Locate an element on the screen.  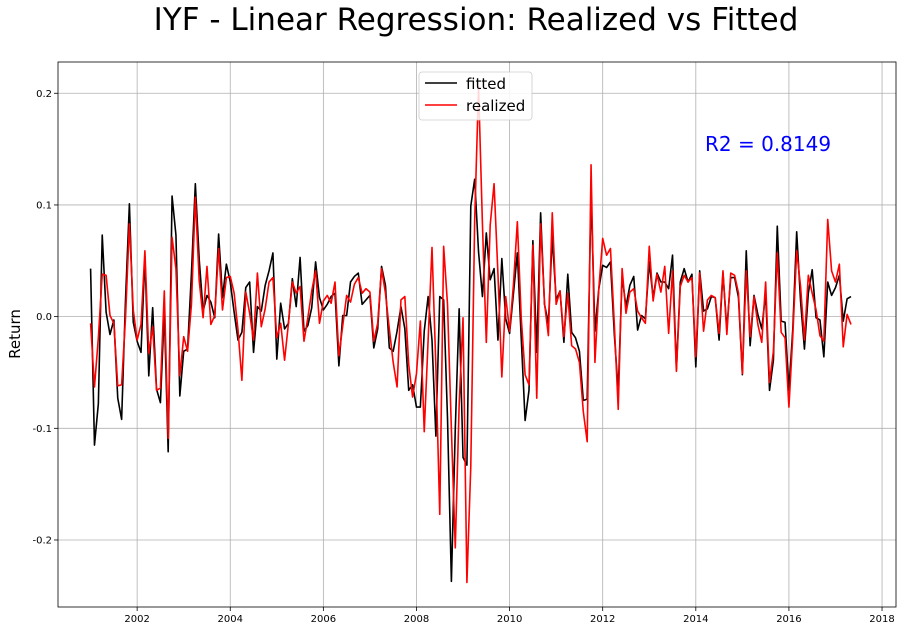
y-tick-label: 0.0 is located at coordinates (44, 317).